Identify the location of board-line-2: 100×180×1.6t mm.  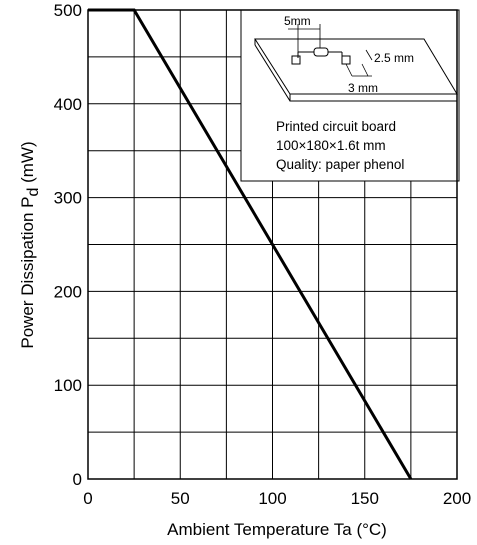
(331, 145).